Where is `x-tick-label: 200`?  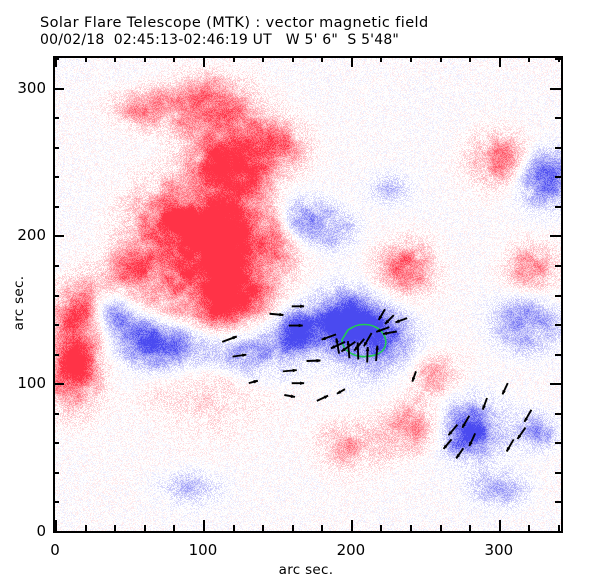
x-tick-label: 200 is located at coordinates (351, 550).